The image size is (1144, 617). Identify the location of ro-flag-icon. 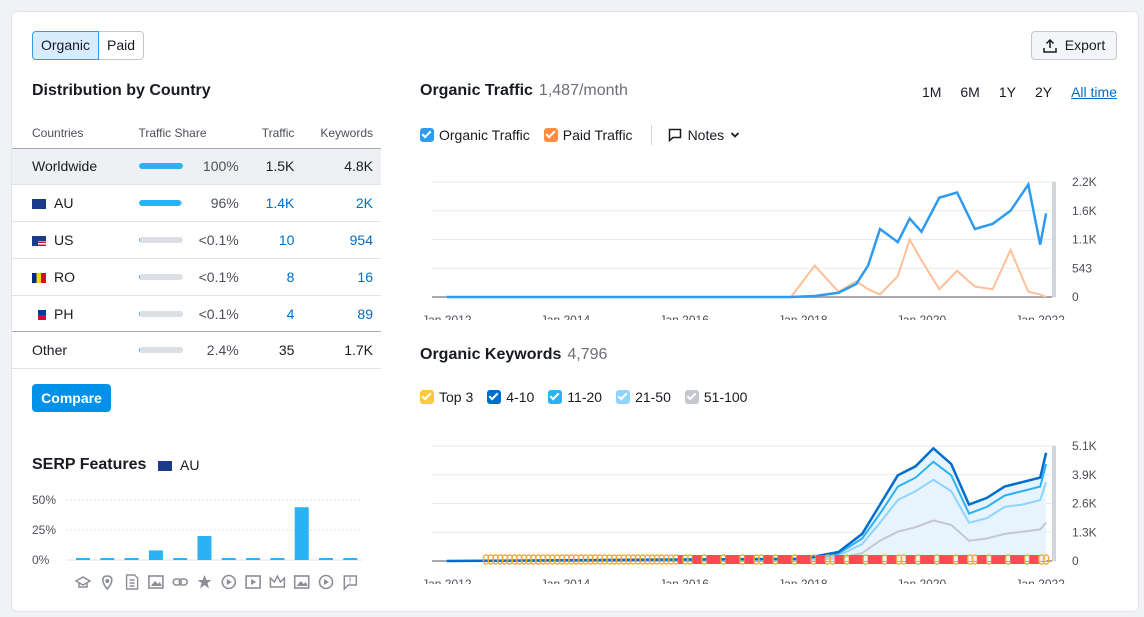
(39, 277).